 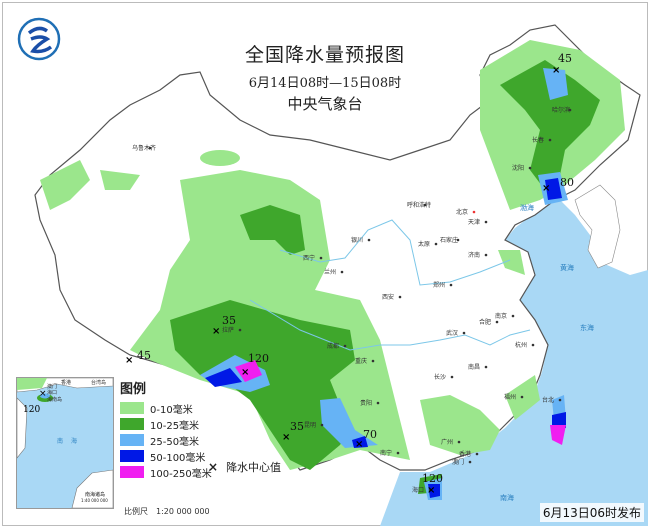 What do you see at coordinates (39, 41) in the screenshot?
I see `cma-logo` at bounding box center [39, 41].